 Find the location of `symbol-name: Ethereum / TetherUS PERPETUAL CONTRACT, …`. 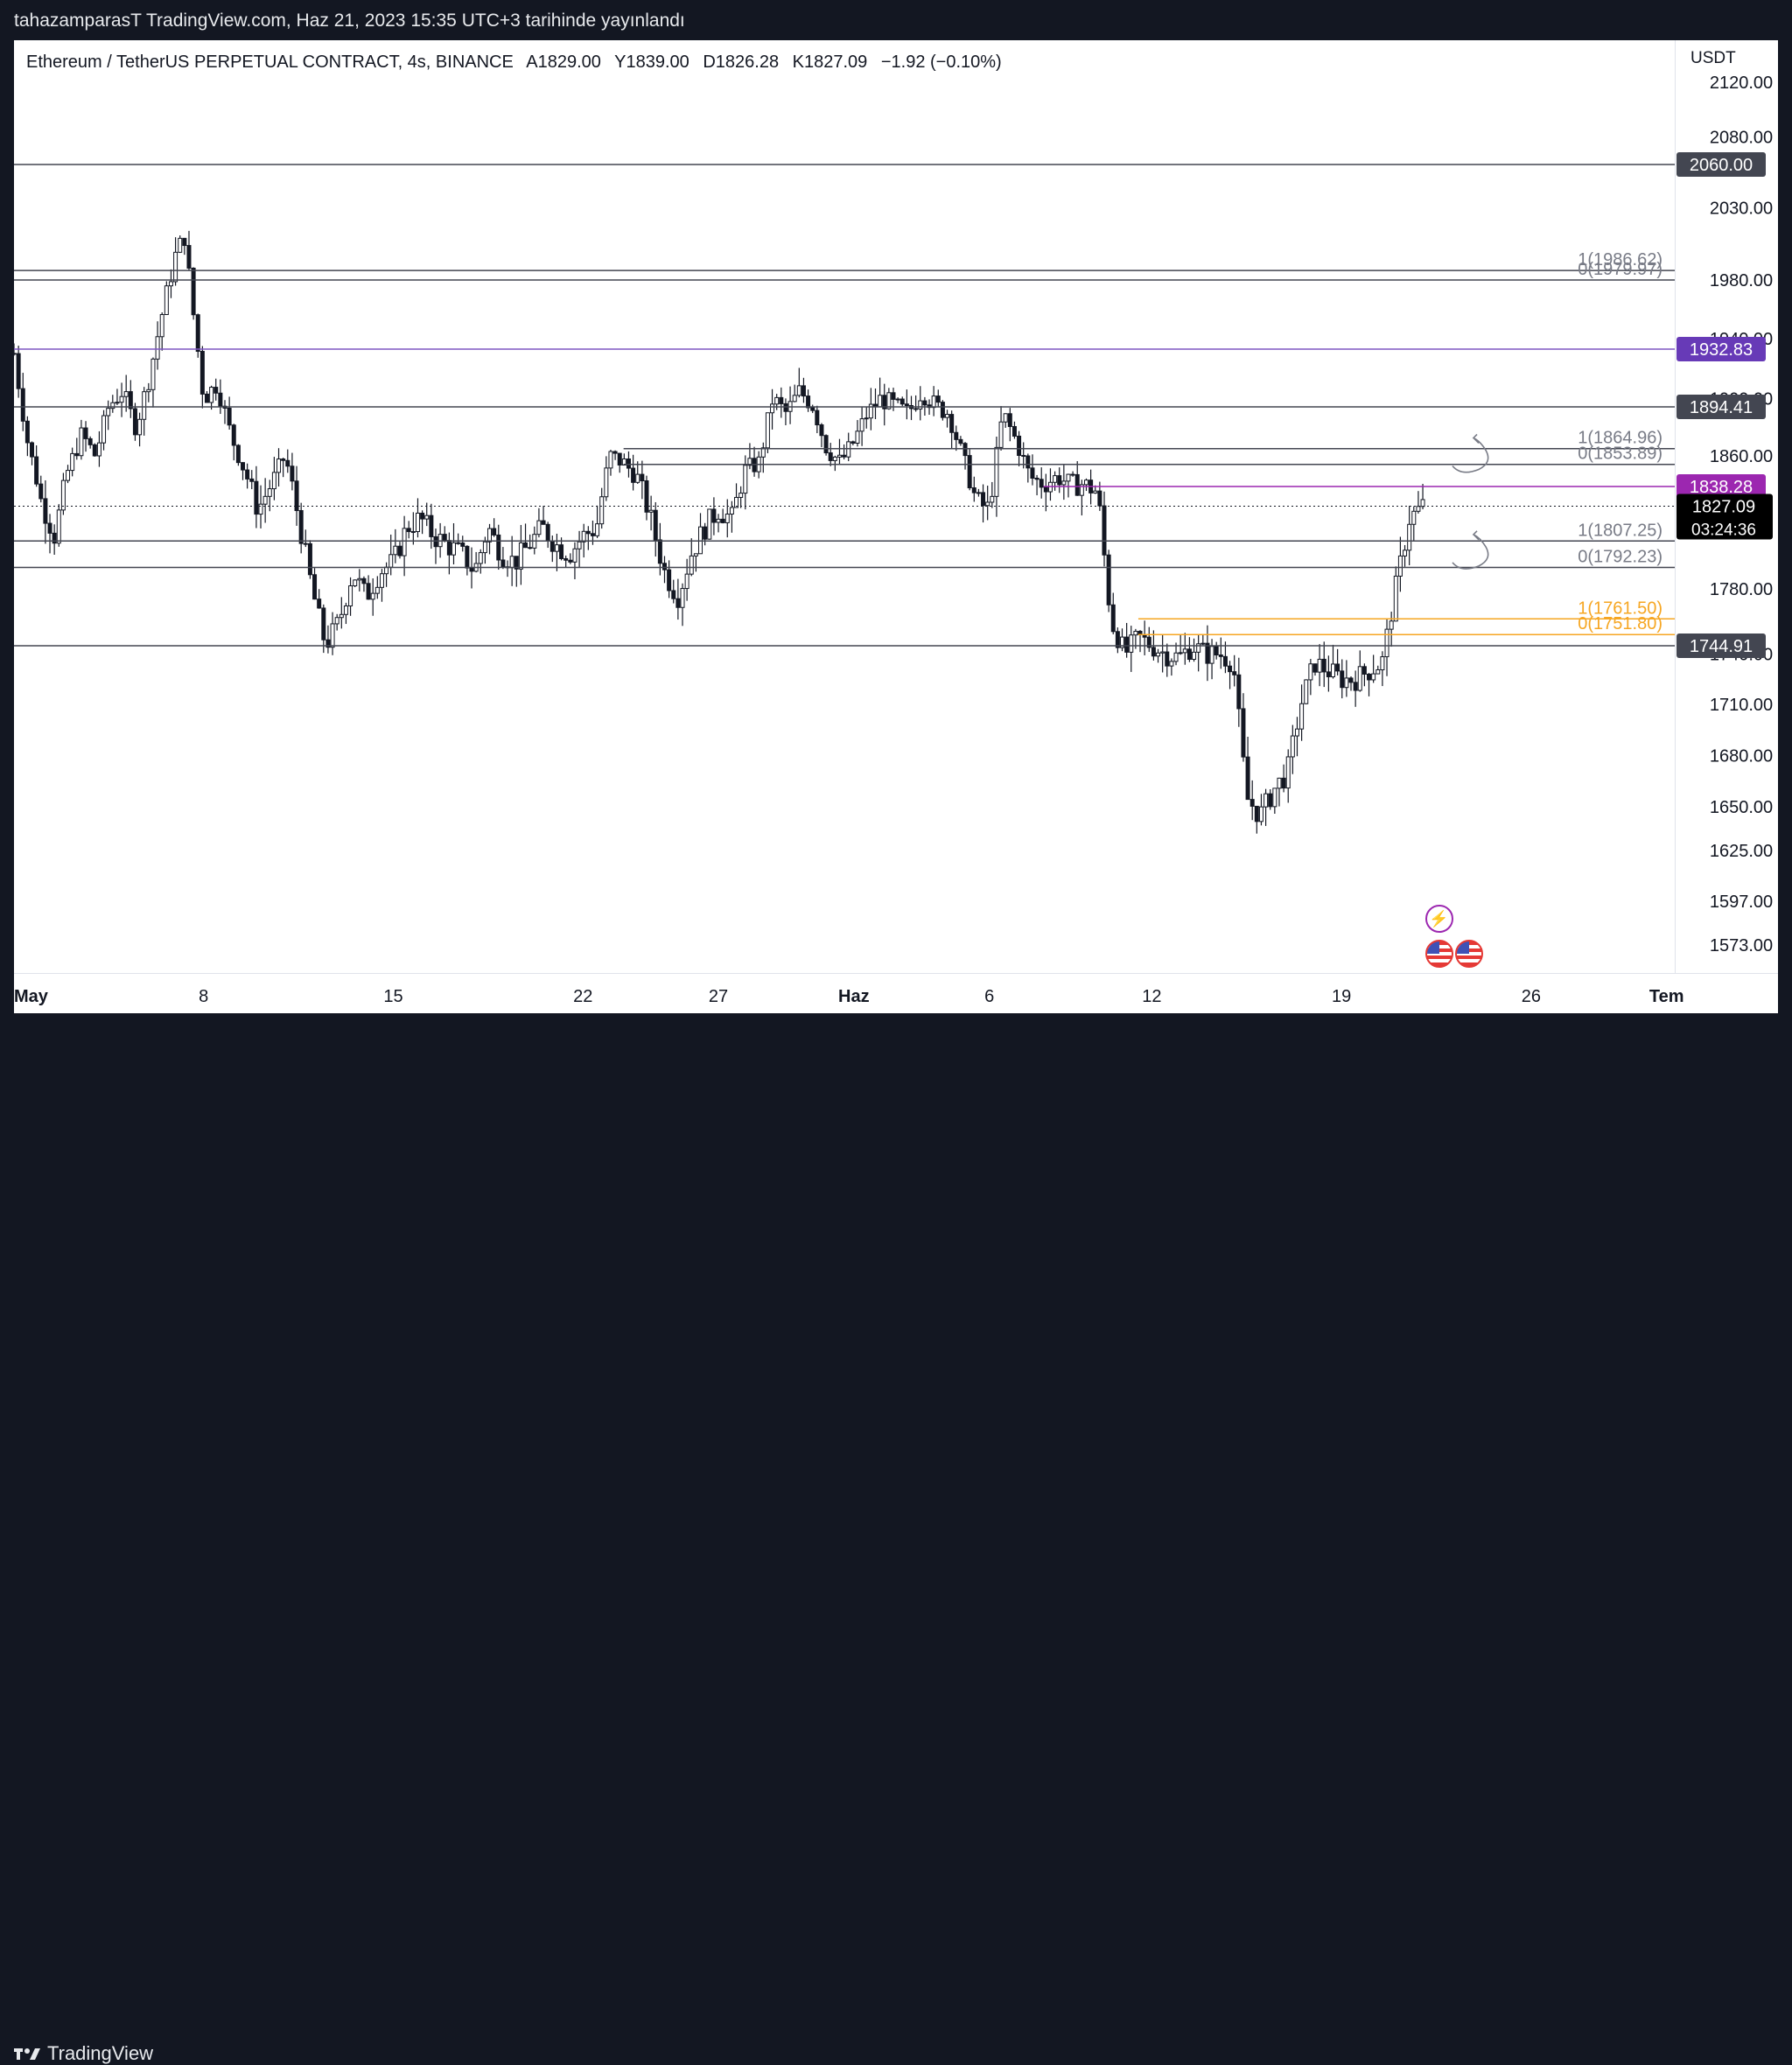

symbol-name: Ethereum / TetherUS PERPETUAL CONTRACT, … is located at coordinates (270, 62).